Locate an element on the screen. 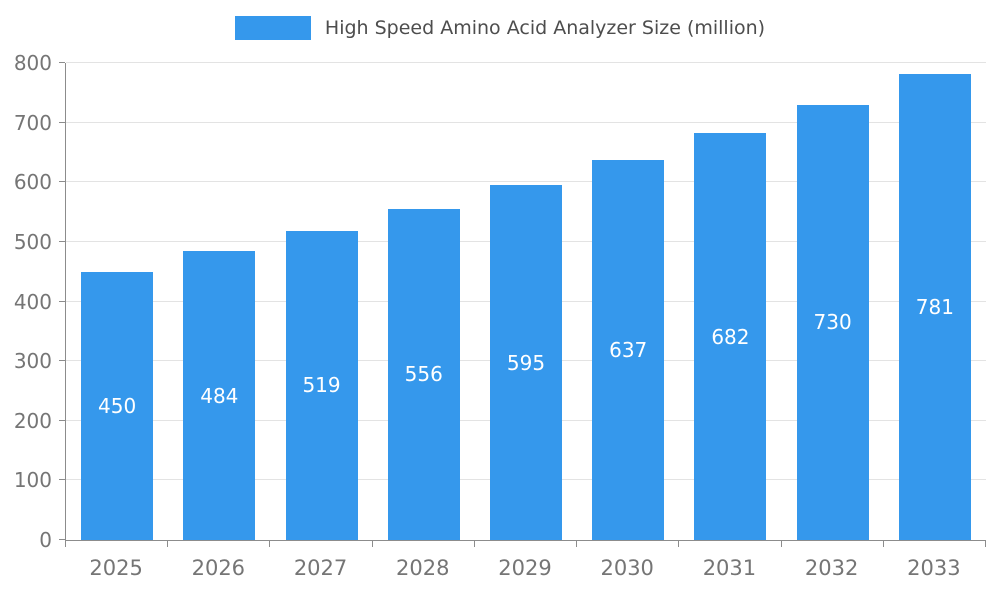  bar-value-label: 682 is located at coordinates (730, 336).